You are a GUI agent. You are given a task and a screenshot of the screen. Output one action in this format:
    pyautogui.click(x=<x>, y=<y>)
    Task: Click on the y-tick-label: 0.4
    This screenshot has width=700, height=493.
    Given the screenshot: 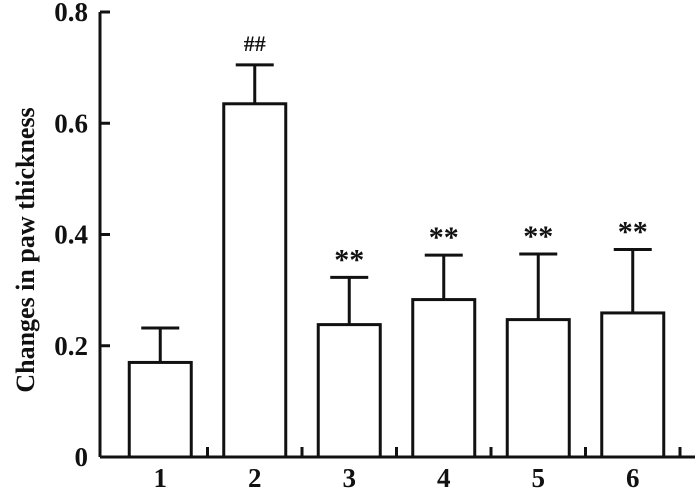 What is the action you would take?
    pyautogui.click(x=71, y=235)
    